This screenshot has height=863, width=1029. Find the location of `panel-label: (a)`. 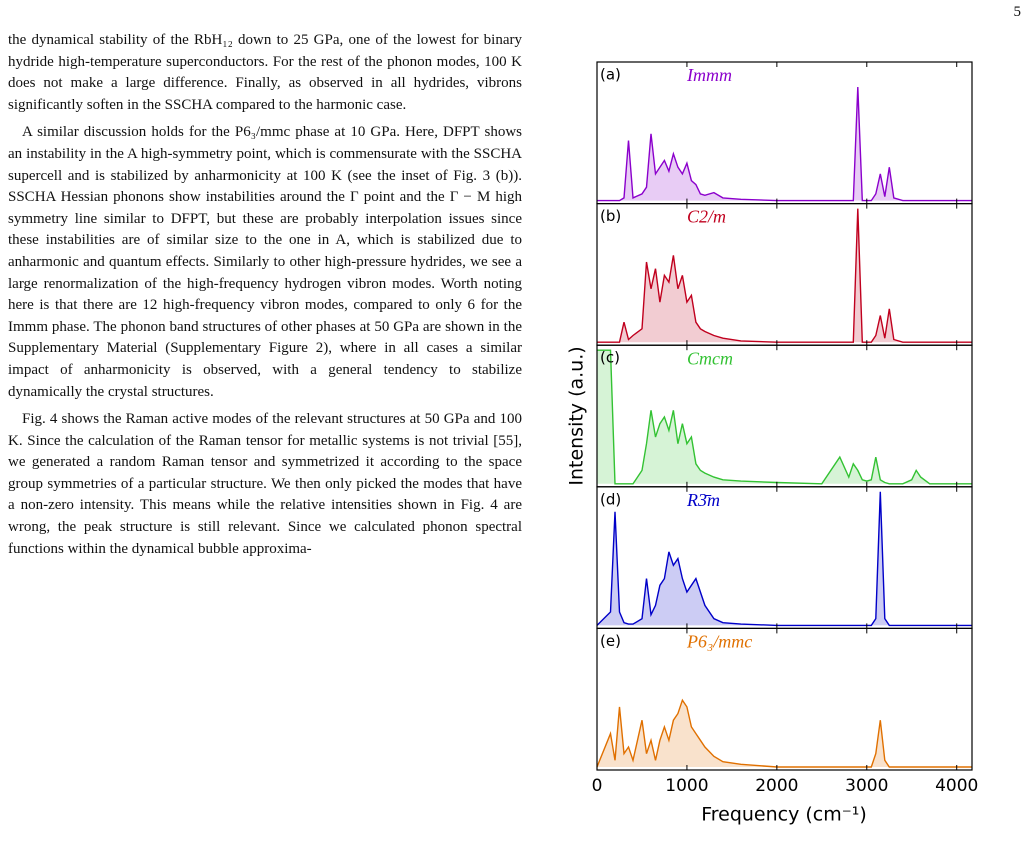

panel-label: (a) is located at coordinates (610, 75).